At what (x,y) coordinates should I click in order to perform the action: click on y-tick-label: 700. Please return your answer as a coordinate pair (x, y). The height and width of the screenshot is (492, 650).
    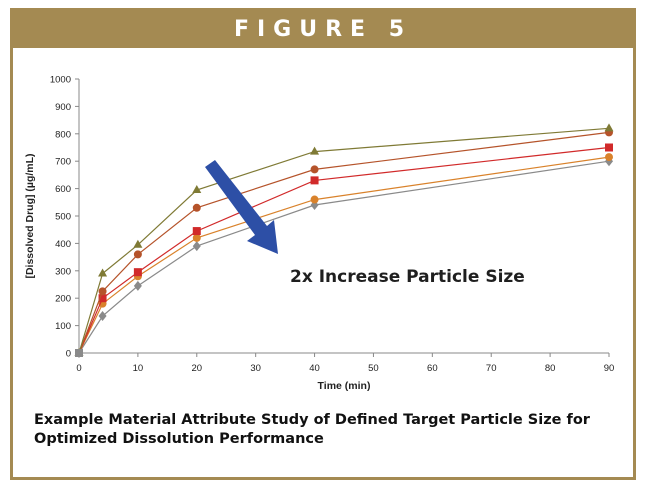
    Looking at the image, I should click on (63, 162).